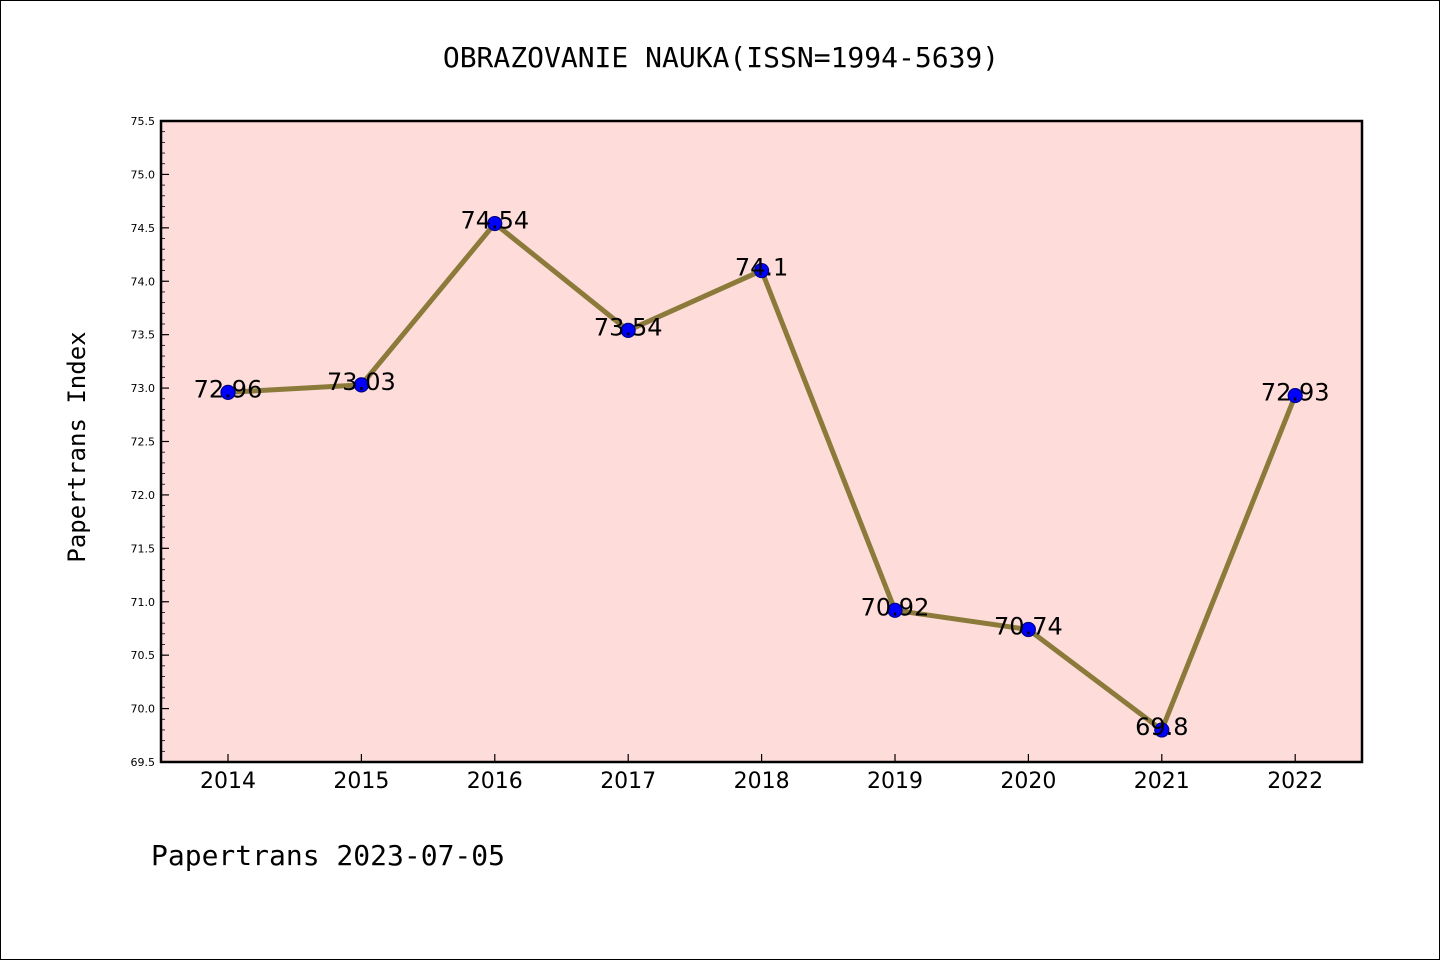 This screenshot has width=1440, height=961. Describe the element at coordinates (1028, 781) in the screenshot. I see `x-tick-label: 2020` at that location.